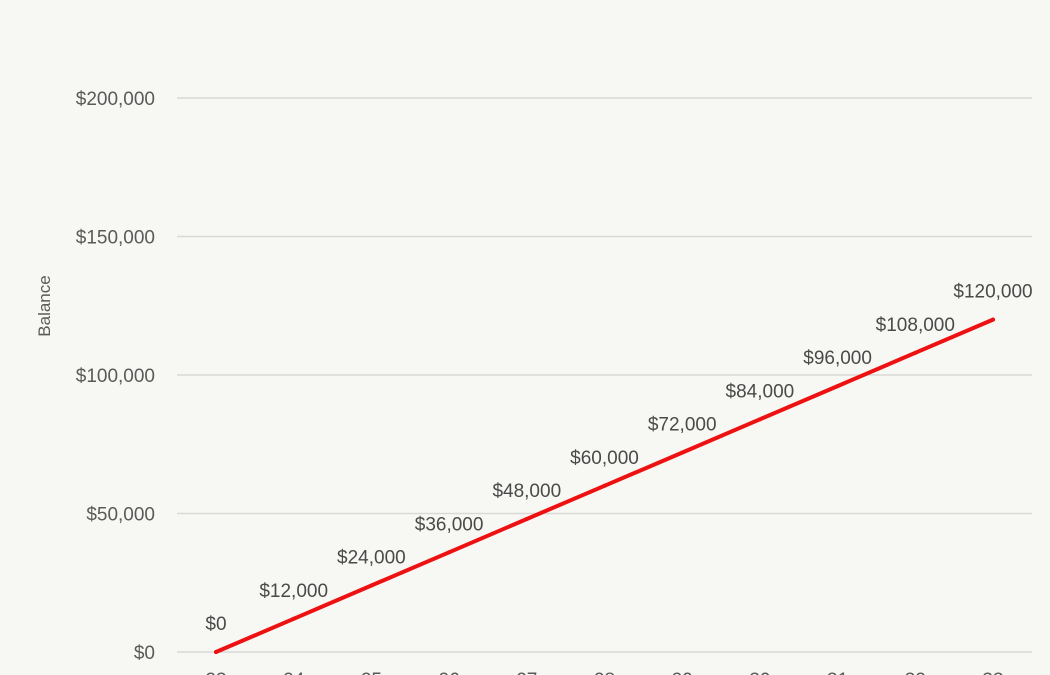  I want to click on x-axis-ticks: 23 24 25 26 27 28 29 30 31 32 33, so click(604, 672).